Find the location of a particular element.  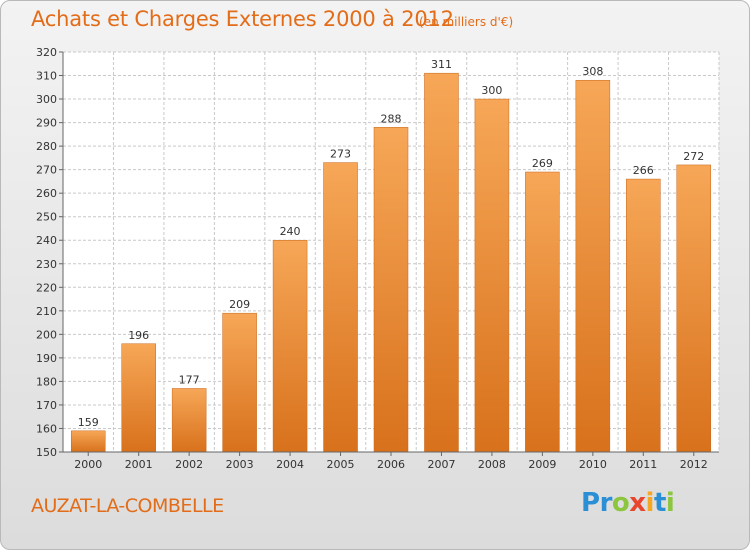

y-tick-label: 180 is located at coordinates (46, 381).